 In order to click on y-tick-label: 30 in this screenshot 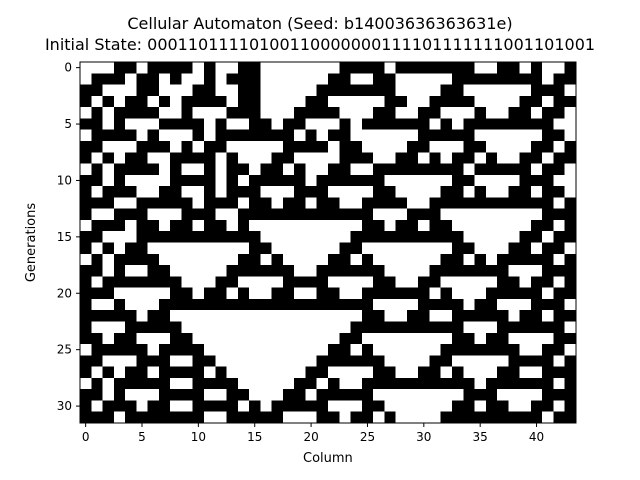, I will do `click(64, 406)`.